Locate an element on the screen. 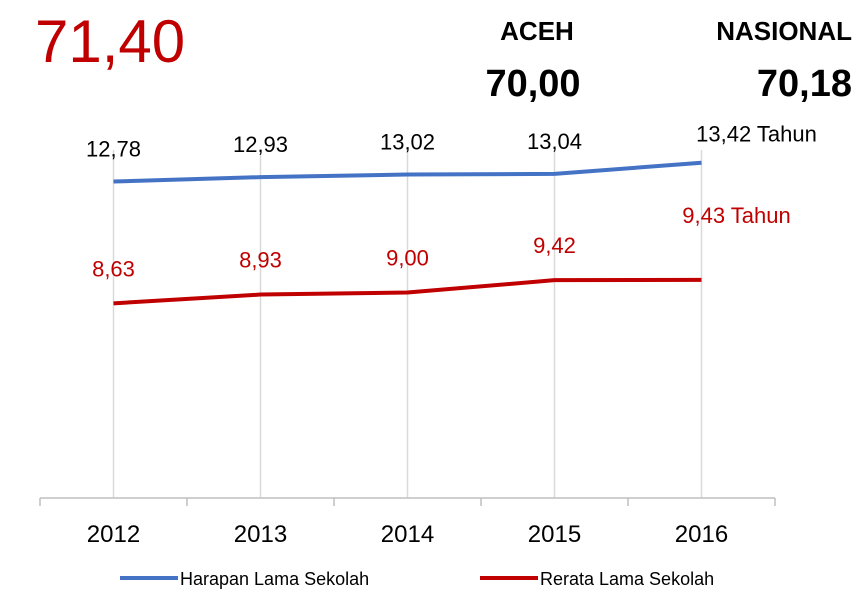 The image size is (859, 596). data-label: 13,04 is located at coordinates (554, 141).